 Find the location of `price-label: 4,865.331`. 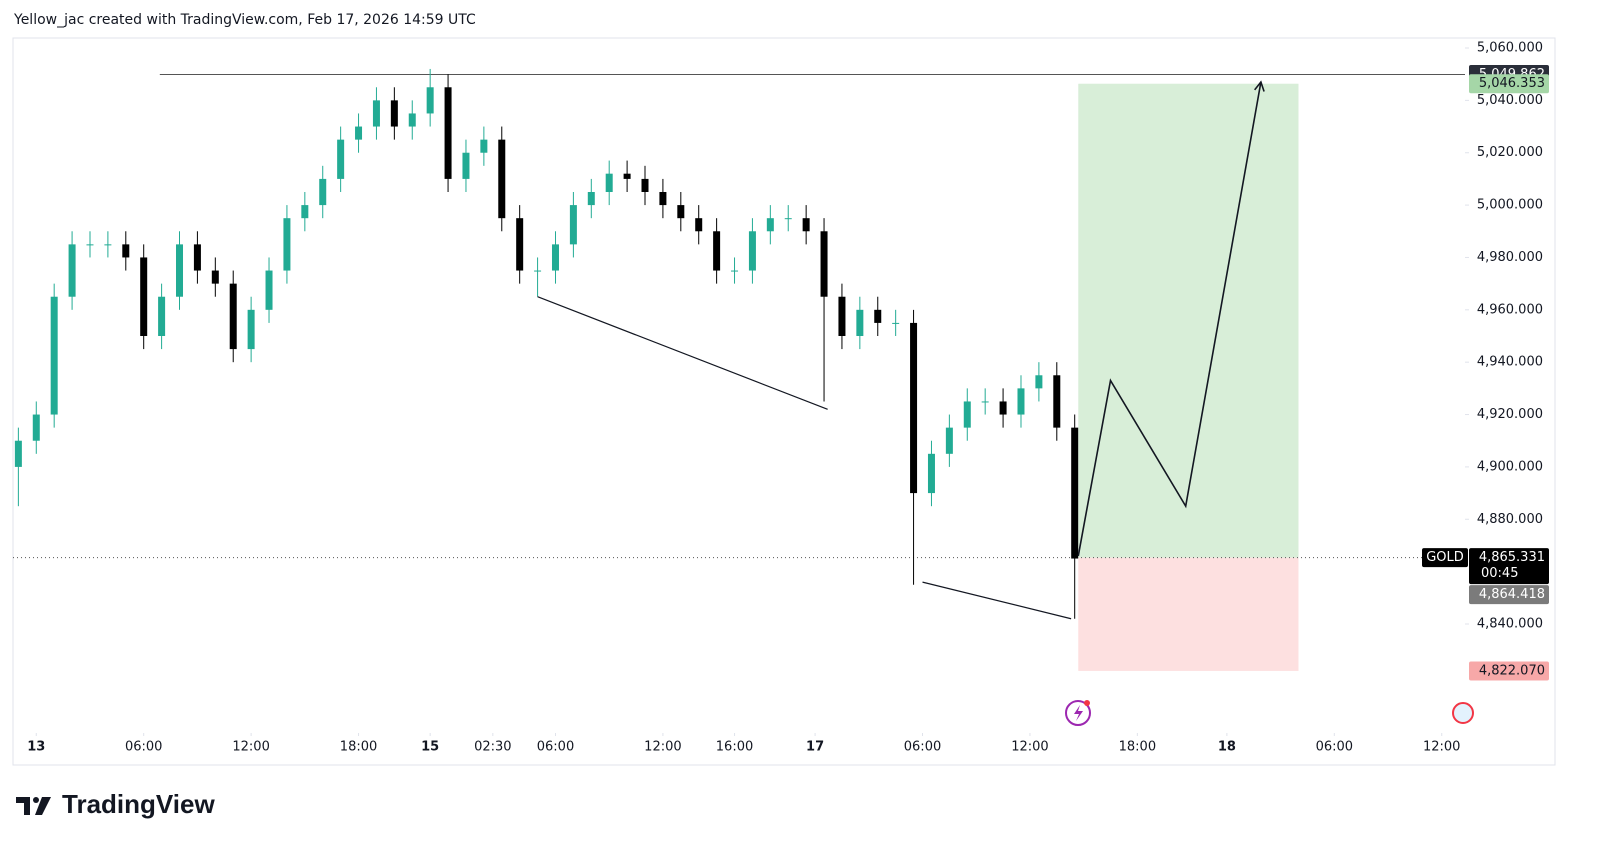

price-label: 4,865.331 is located at coordinates (1512, 557).